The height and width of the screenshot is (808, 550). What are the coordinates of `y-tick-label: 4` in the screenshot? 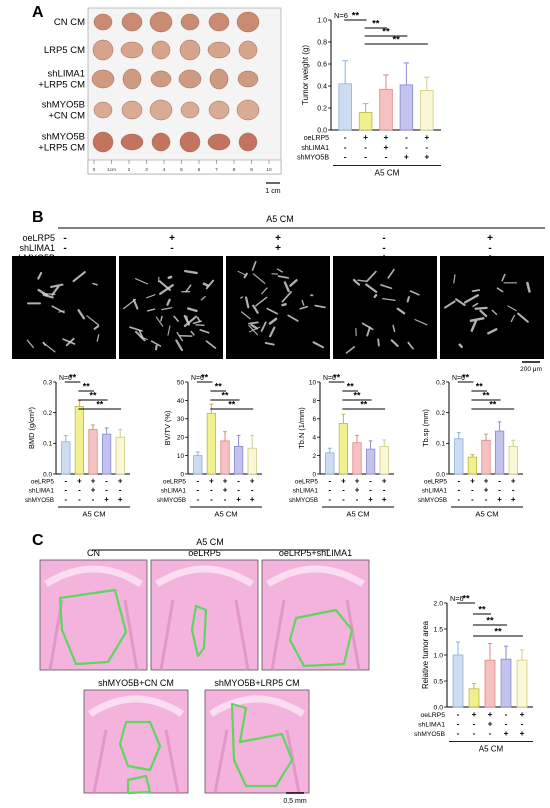 It's located at (314, 438).